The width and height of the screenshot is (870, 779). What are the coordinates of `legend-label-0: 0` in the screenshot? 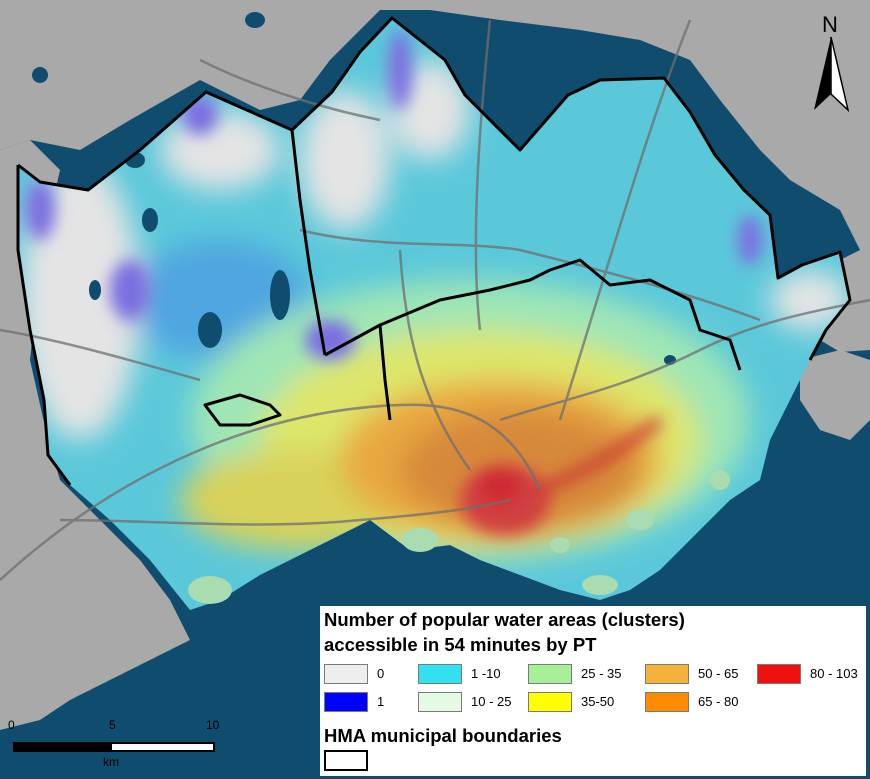 It's located at (381, 673).